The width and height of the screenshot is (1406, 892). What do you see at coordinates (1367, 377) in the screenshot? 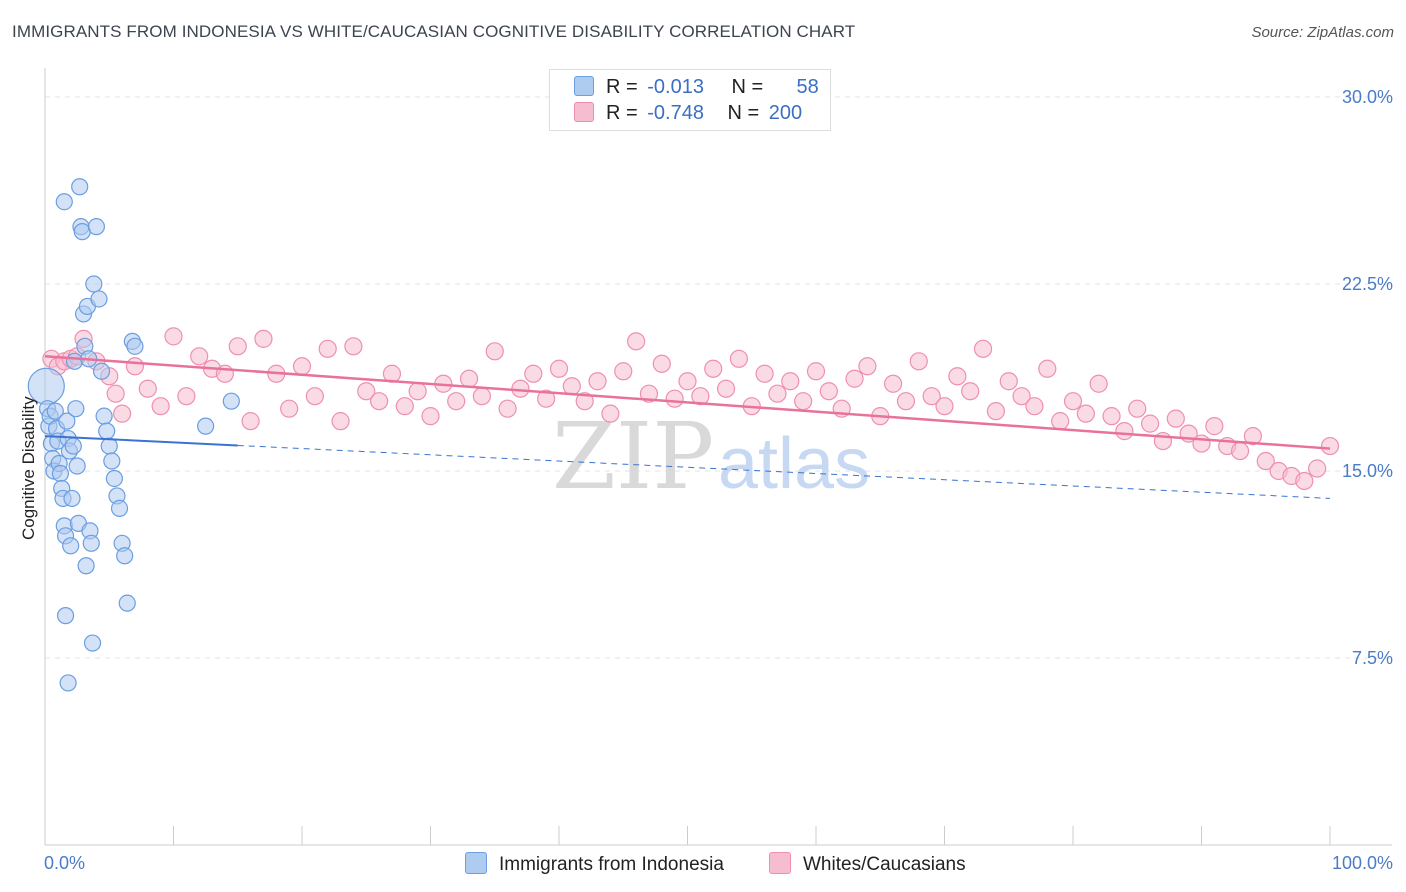
I see `y-tick-labels: 7.5% 15.0% 22.5% 30.0%` at bounding box center [1367, 377].